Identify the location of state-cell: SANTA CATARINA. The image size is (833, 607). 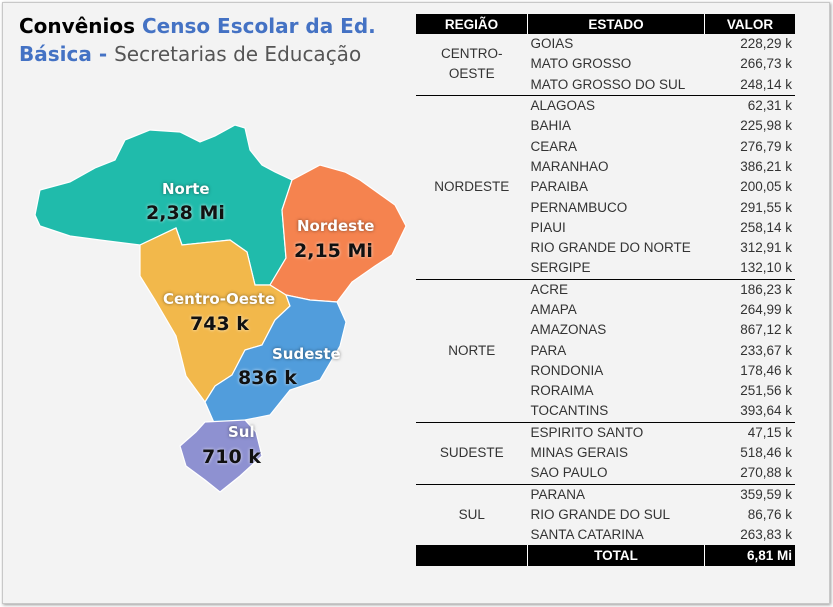
(587, 535).